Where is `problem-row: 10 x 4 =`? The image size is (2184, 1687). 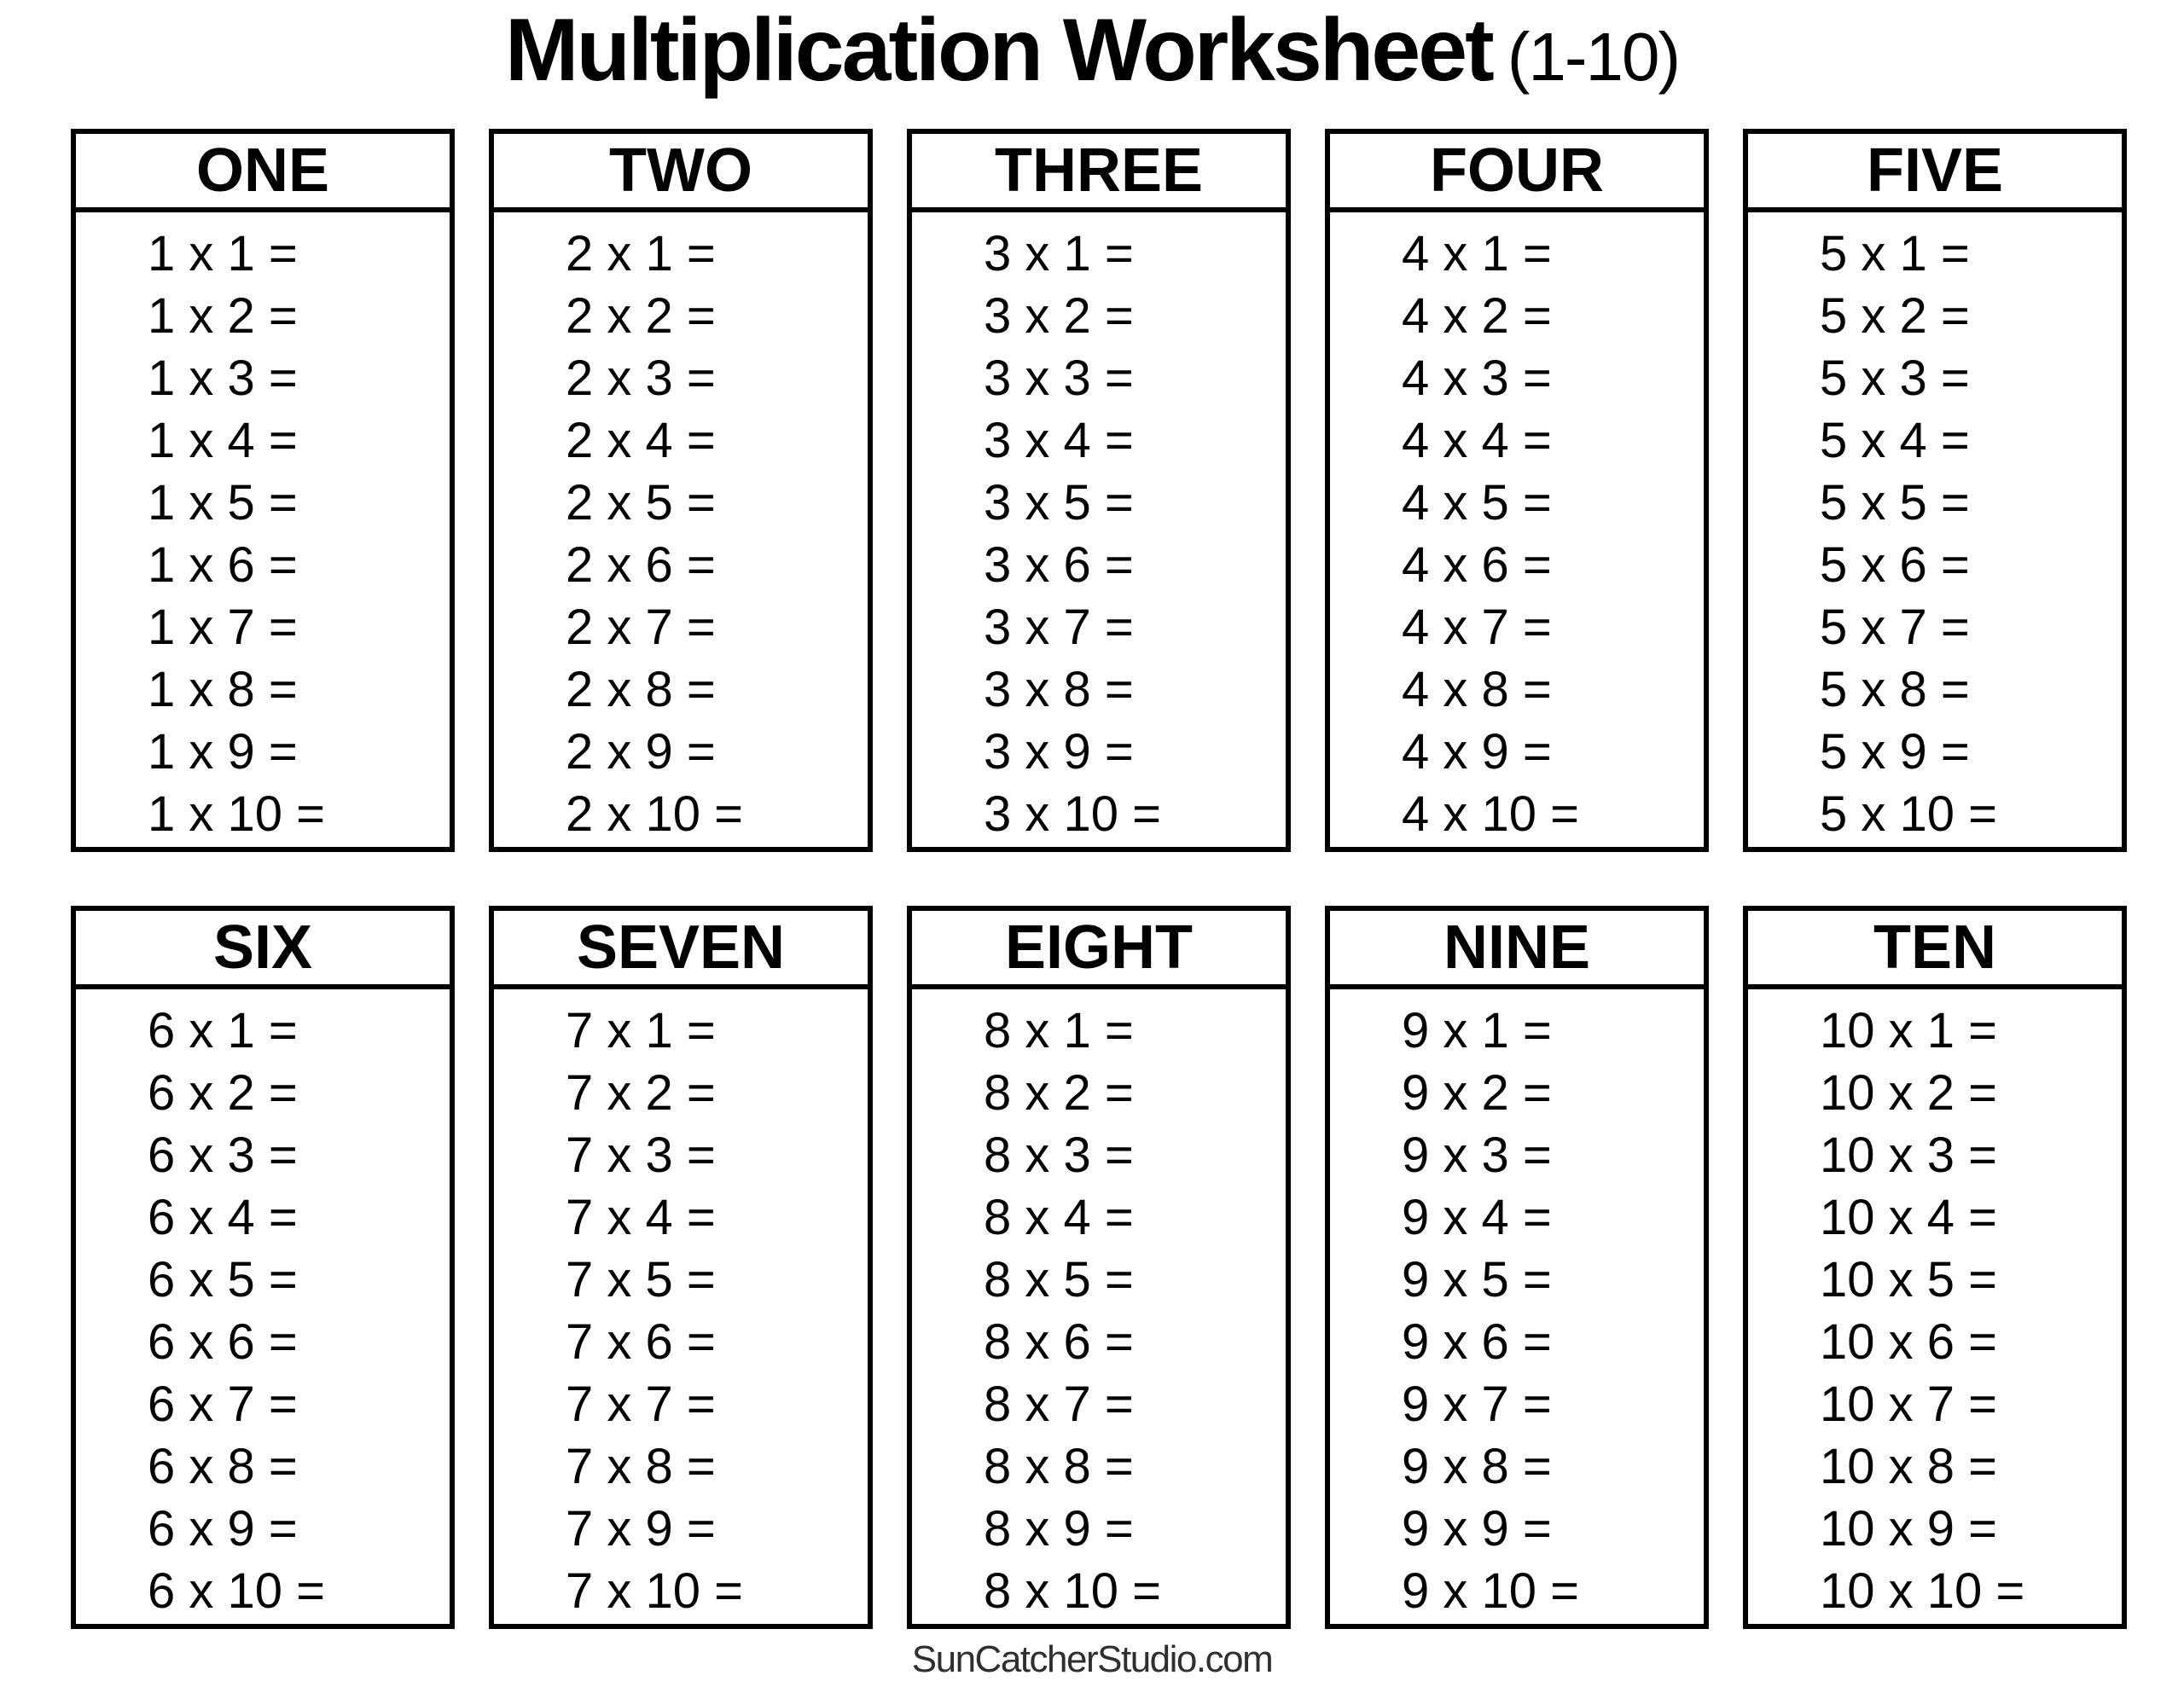 problem-row: 10 x 4 = is located at coordinates (1908, 1218).